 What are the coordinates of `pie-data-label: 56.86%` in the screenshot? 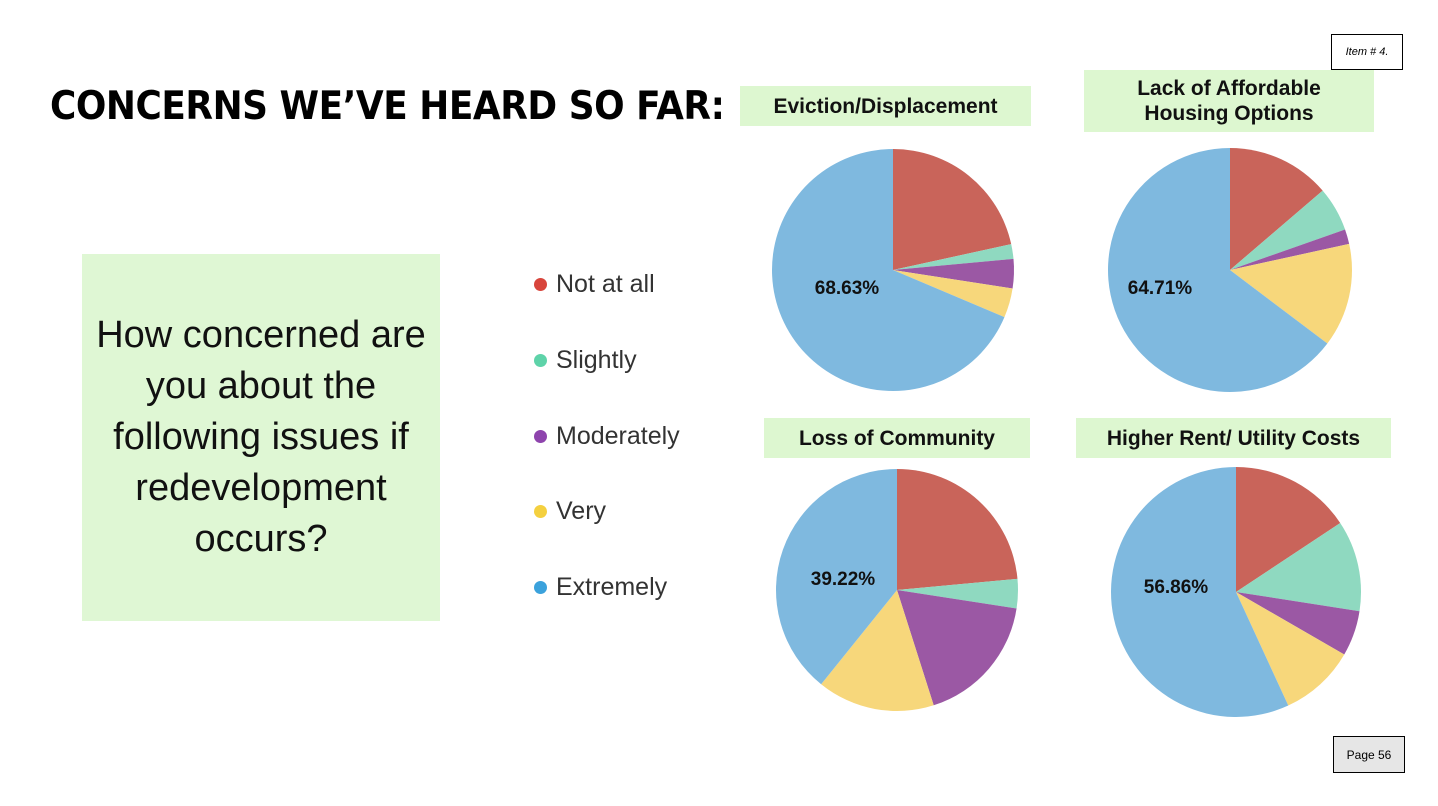 It's located at (1176, 587).